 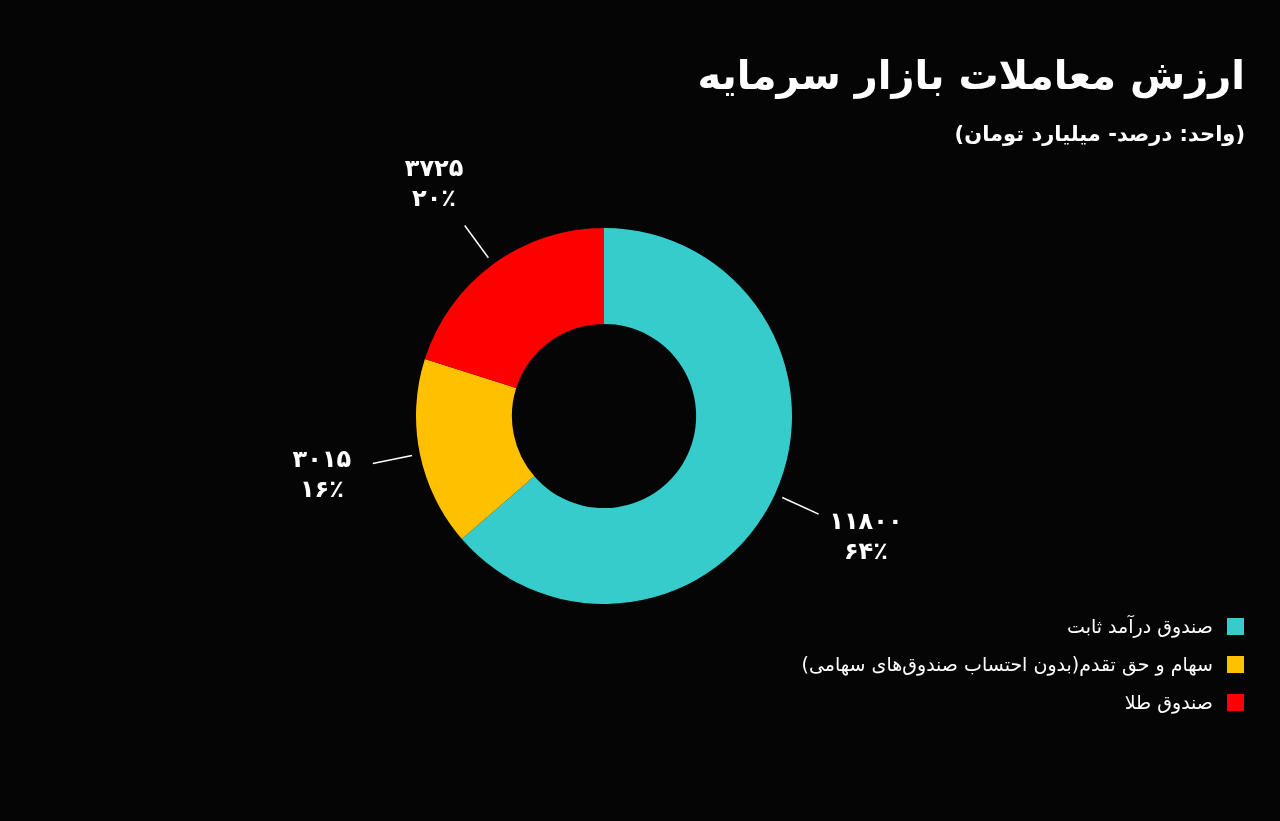 I want to click on legend-label: صندوق طلا, so click(x=1168, y=702).